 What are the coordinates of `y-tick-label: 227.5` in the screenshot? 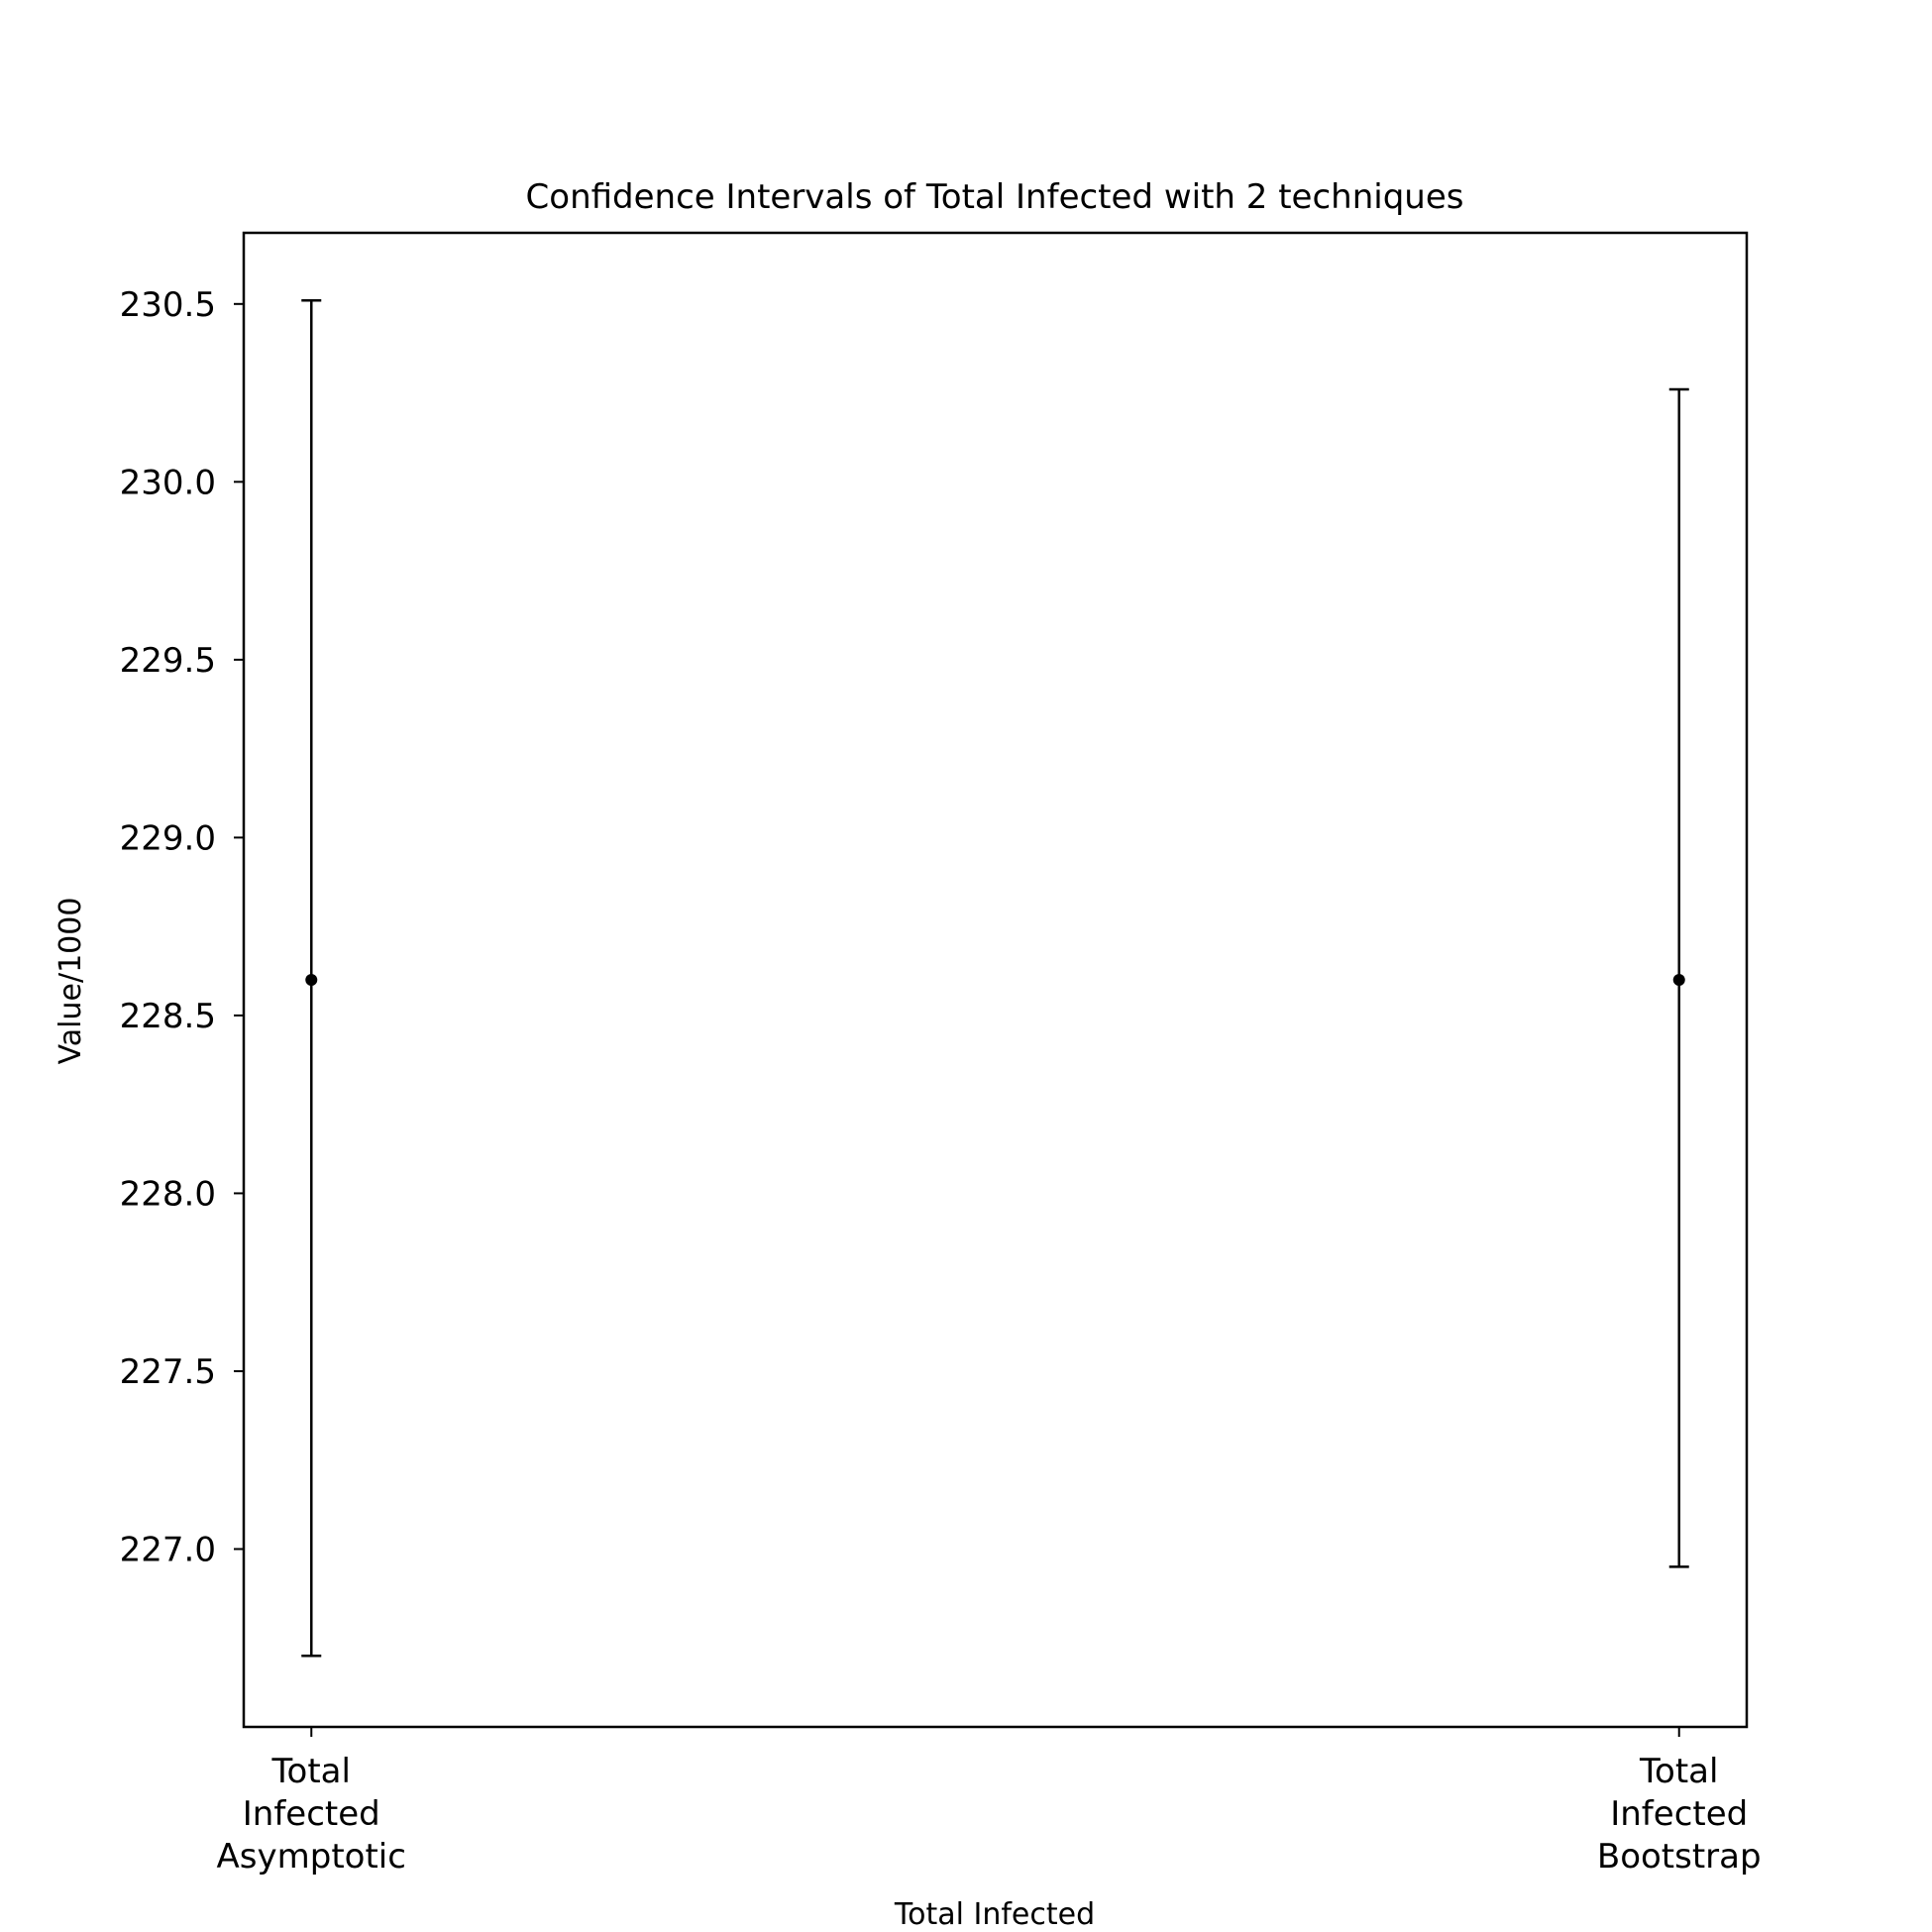 It's located at (168, 1372).